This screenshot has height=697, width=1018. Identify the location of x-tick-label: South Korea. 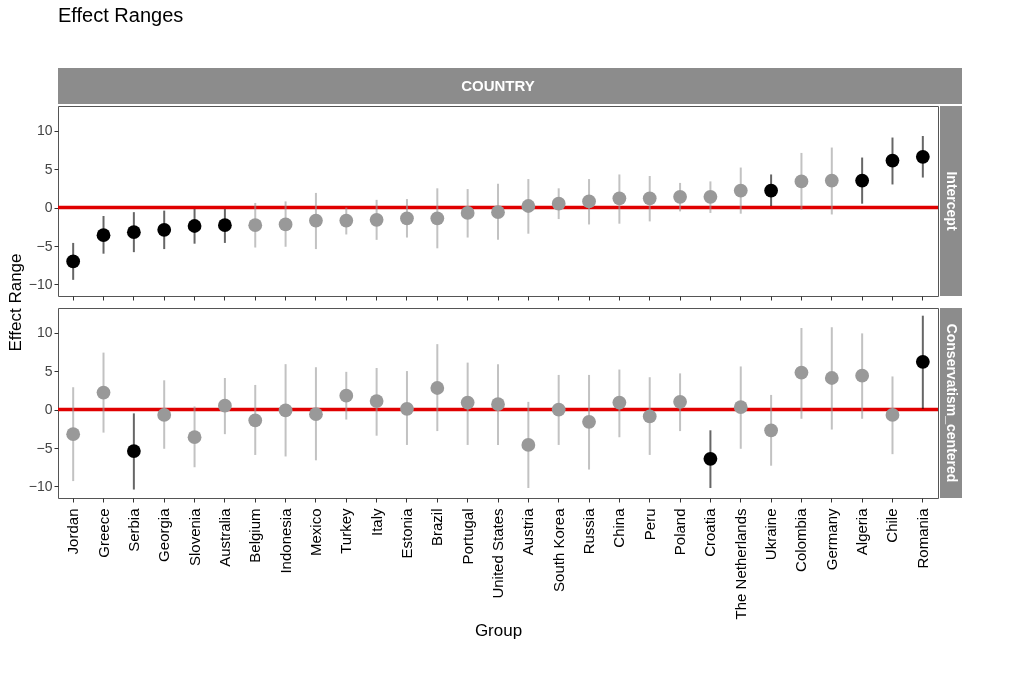
(558, 549).